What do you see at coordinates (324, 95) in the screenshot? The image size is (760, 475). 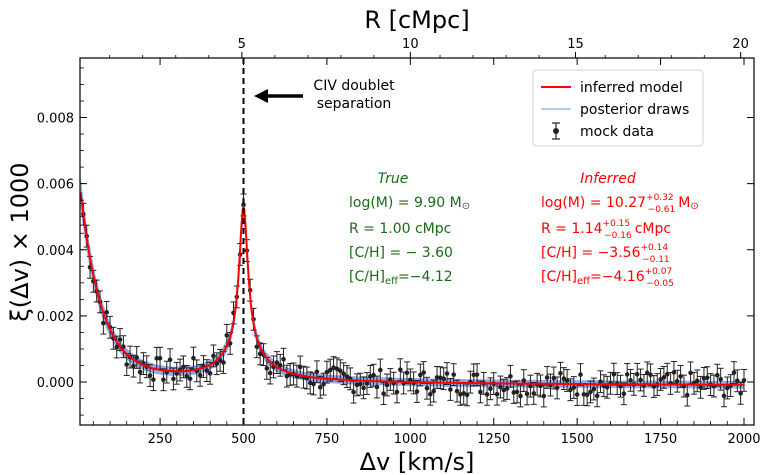 I see `doublet-annotation: CIV doublet separation` at bounding box center [324, 95].